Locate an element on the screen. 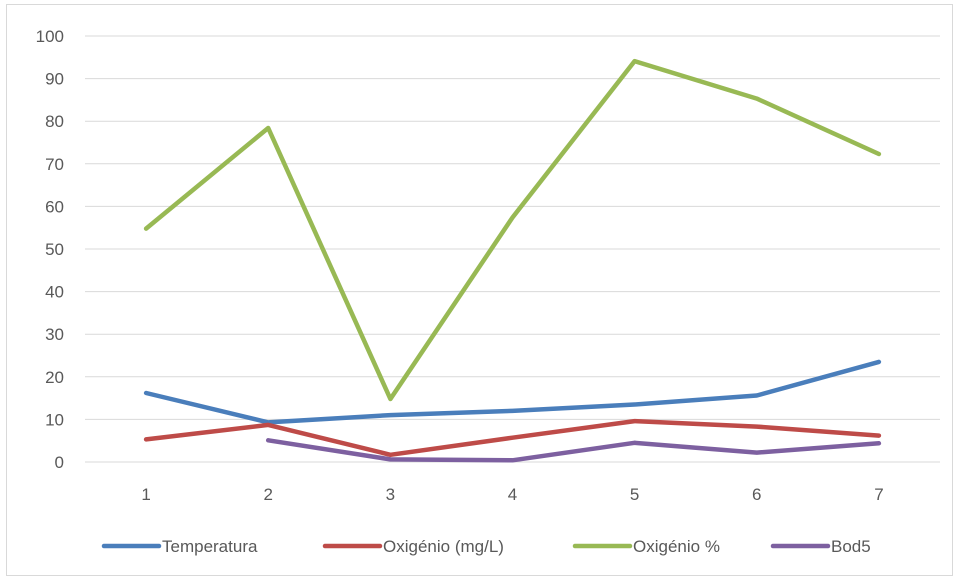 The height and width of the screenshot is (581, 960). y-tick-label: 40 is located at coordinates (54, 292).